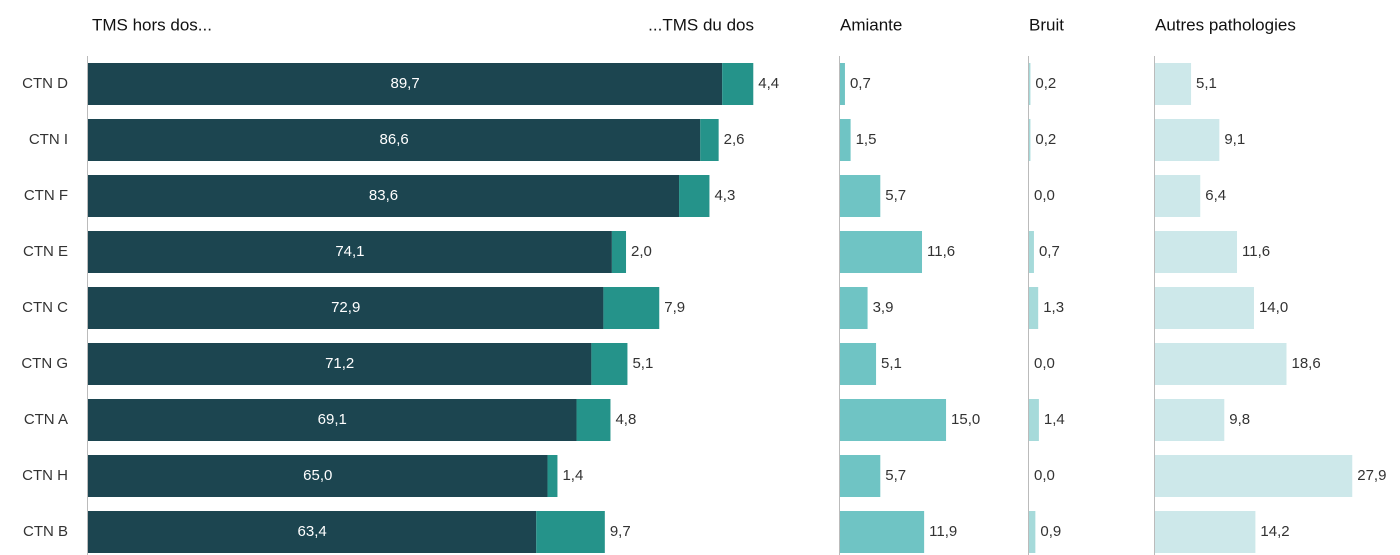  I want to click on value-label: 71,2, so click(339, 363).